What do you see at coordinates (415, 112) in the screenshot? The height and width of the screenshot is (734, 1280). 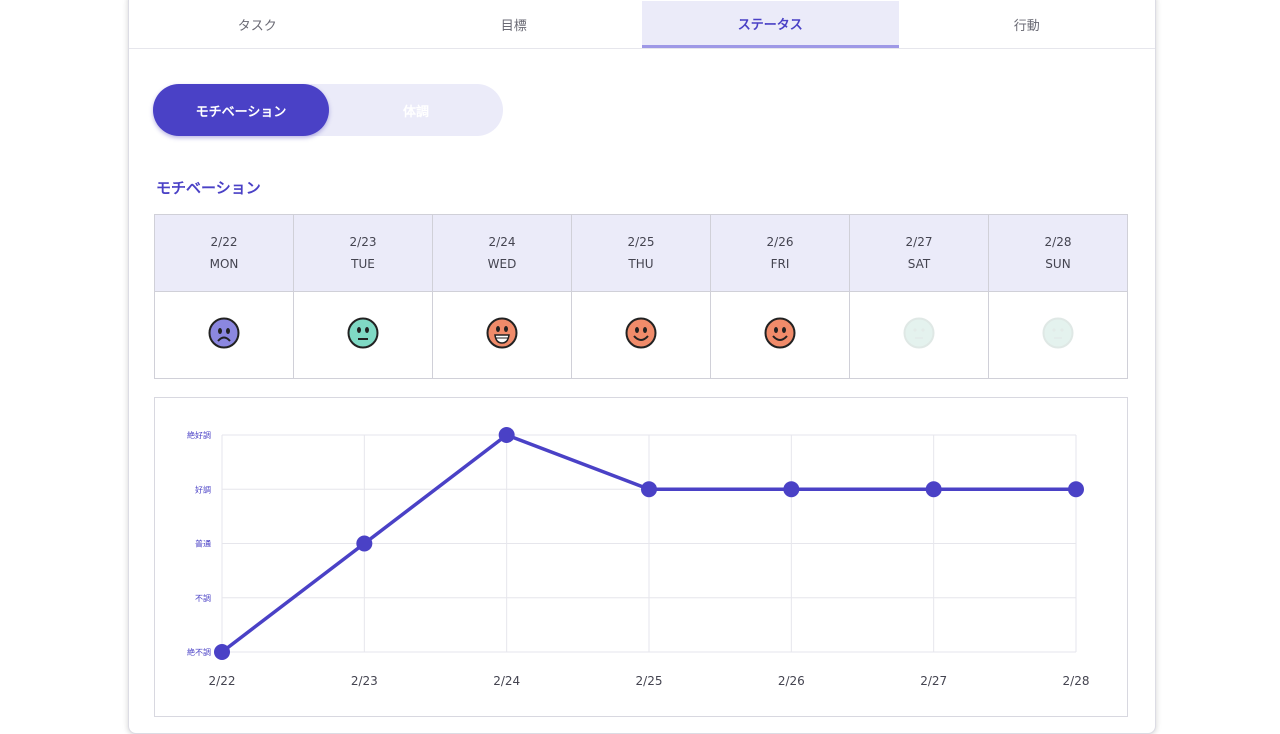 I see `condition-toggle-button: 体調` at bounding box center [415, 112].